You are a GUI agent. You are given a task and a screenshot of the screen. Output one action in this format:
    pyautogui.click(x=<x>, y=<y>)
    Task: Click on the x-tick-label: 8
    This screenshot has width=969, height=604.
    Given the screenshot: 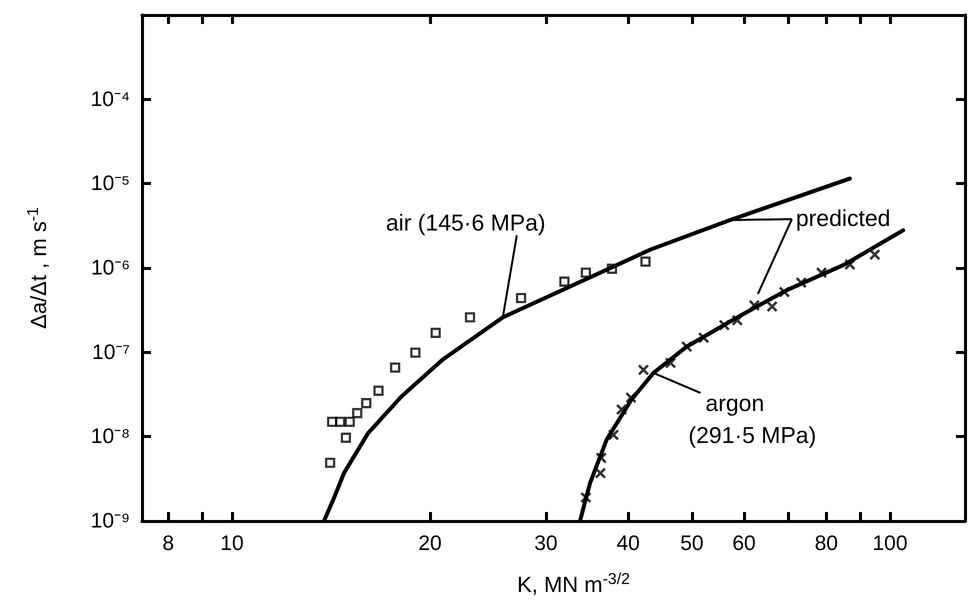 What is the action you would take?
    pyautogui.click(x=168, y=543)
    